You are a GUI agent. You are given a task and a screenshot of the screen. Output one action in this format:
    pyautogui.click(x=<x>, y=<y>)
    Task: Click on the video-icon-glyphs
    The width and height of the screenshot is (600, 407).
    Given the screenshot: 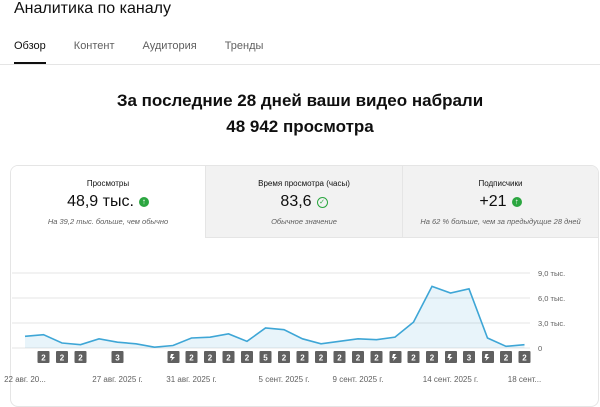 What is the action you would take?
    pyautogui.click(x=330, y=357)
    